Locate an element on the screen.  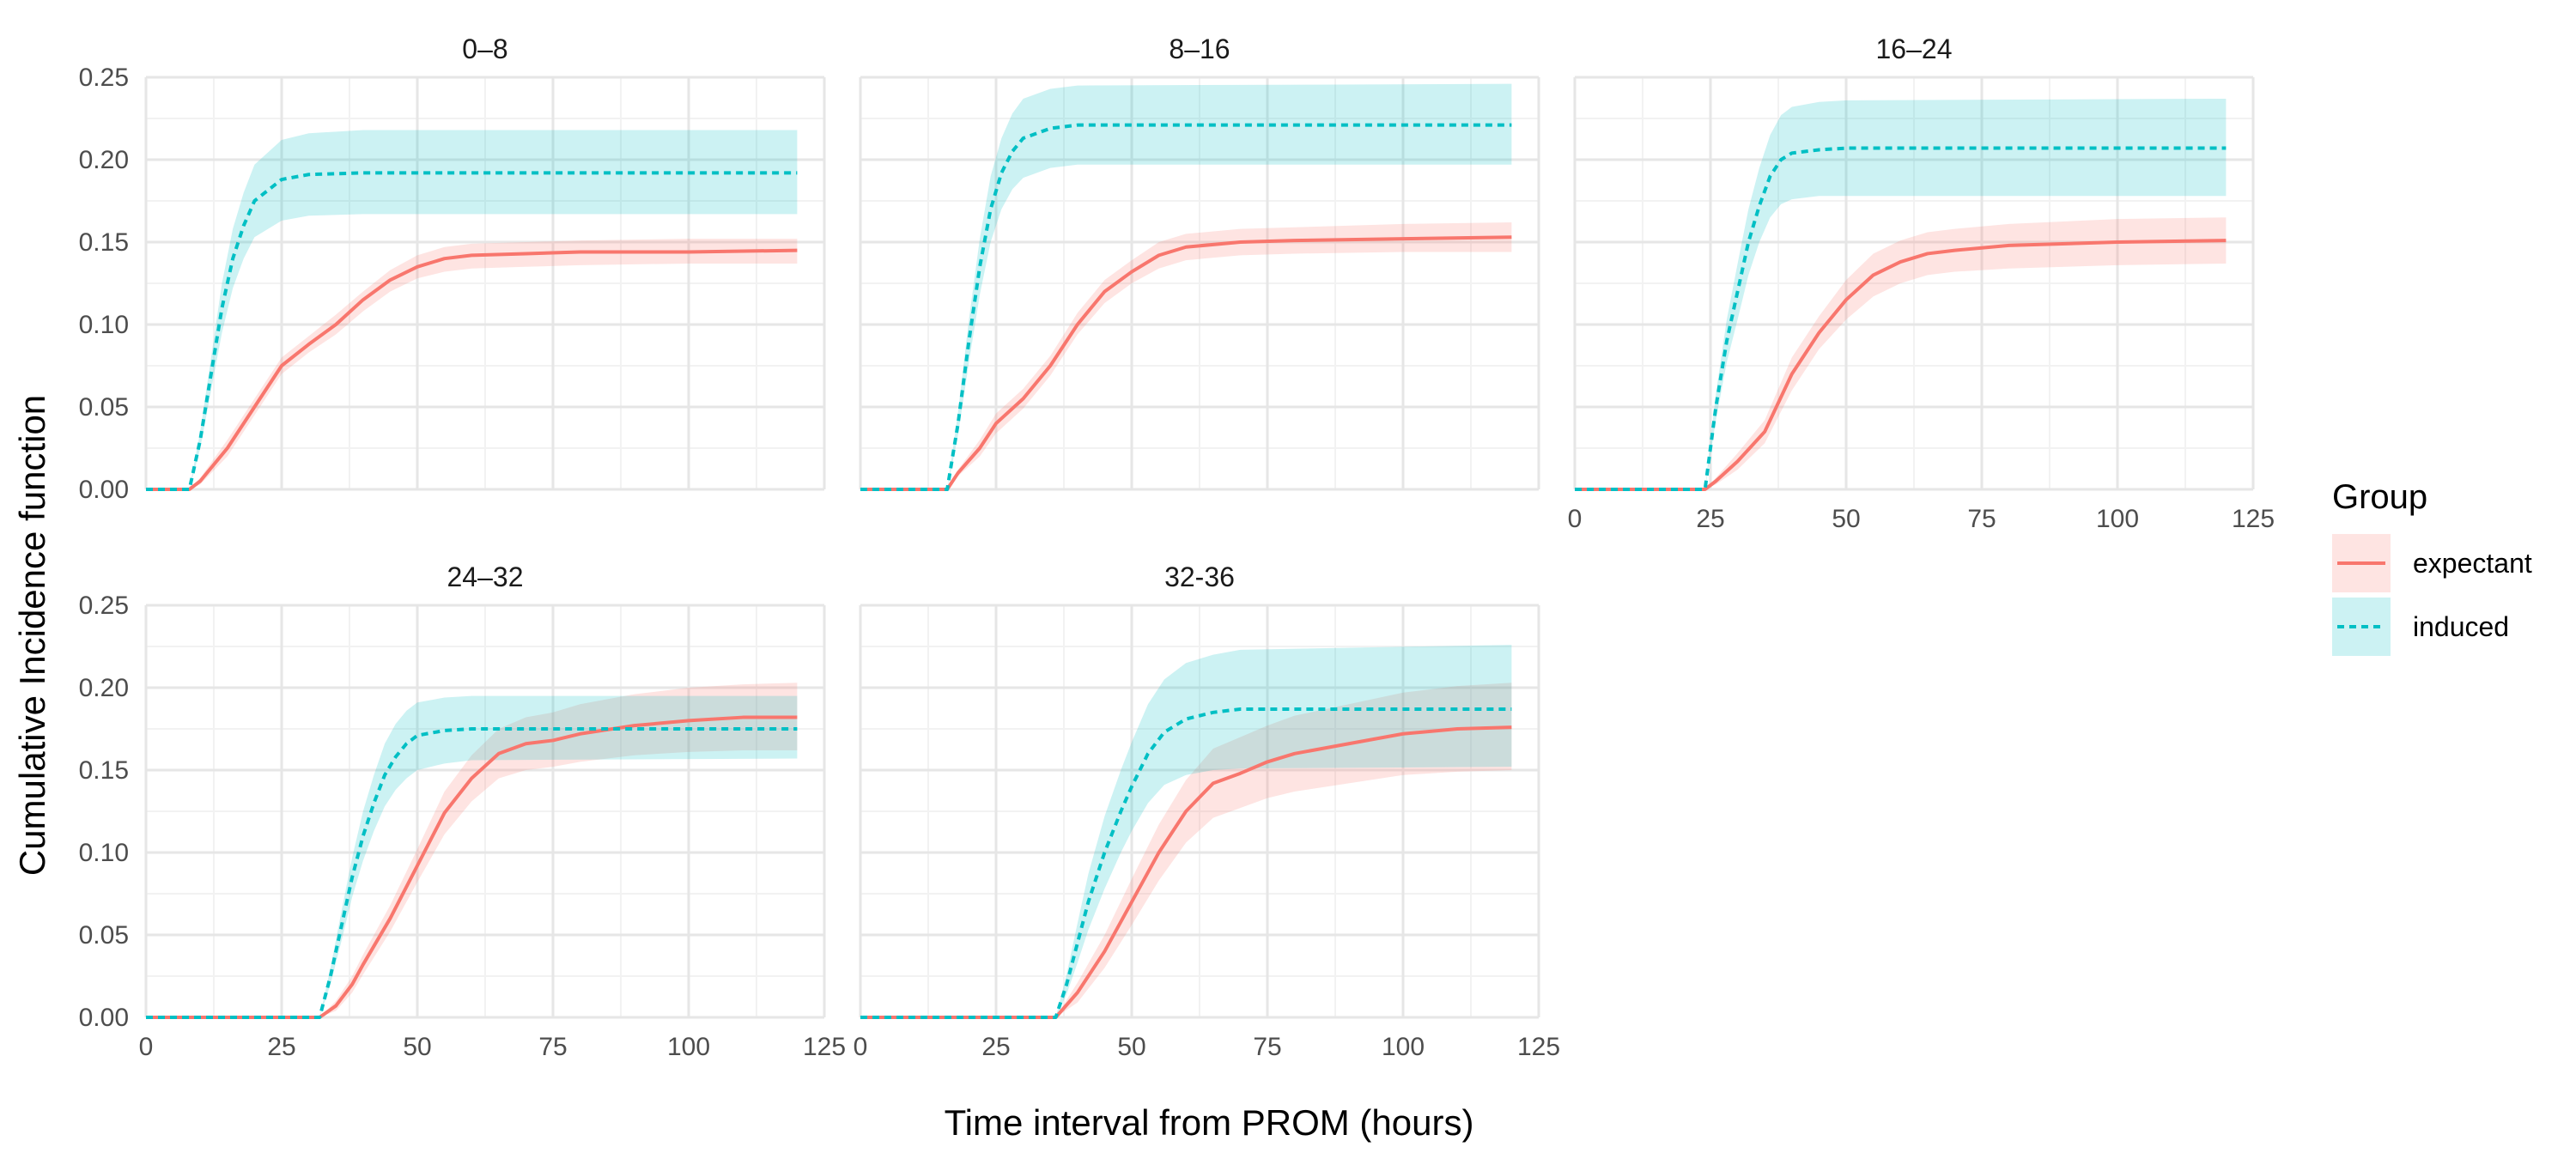
legend-item-induced: induced is located at coordinates (2420, 627).